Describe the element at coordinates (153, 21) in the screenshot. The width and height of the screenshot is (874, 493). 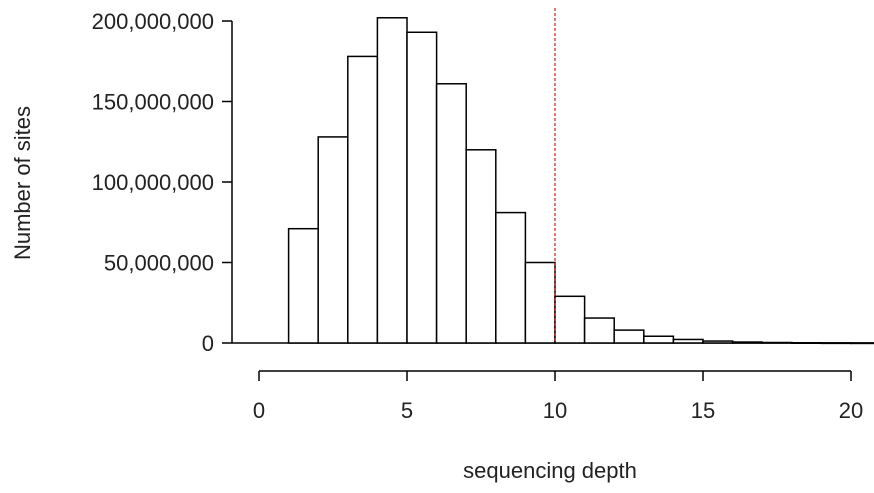
I see `y-tick-label: 200,000,000` at that location.